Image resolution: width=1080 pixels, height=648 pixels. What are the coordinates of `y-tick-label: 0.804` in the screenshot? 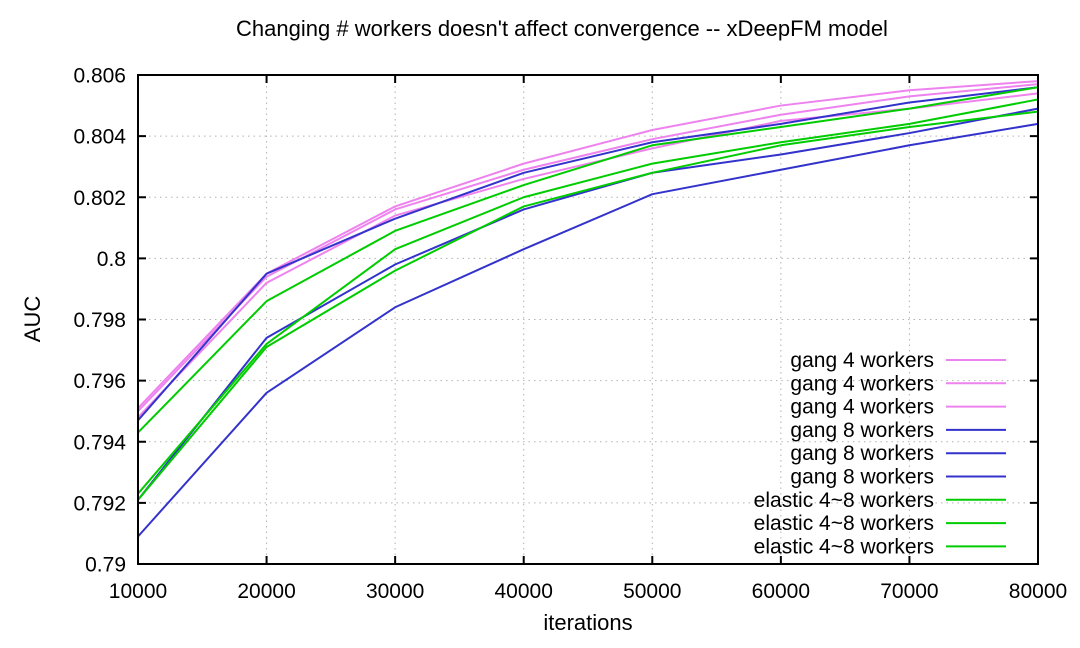 It's located at (99, 137).